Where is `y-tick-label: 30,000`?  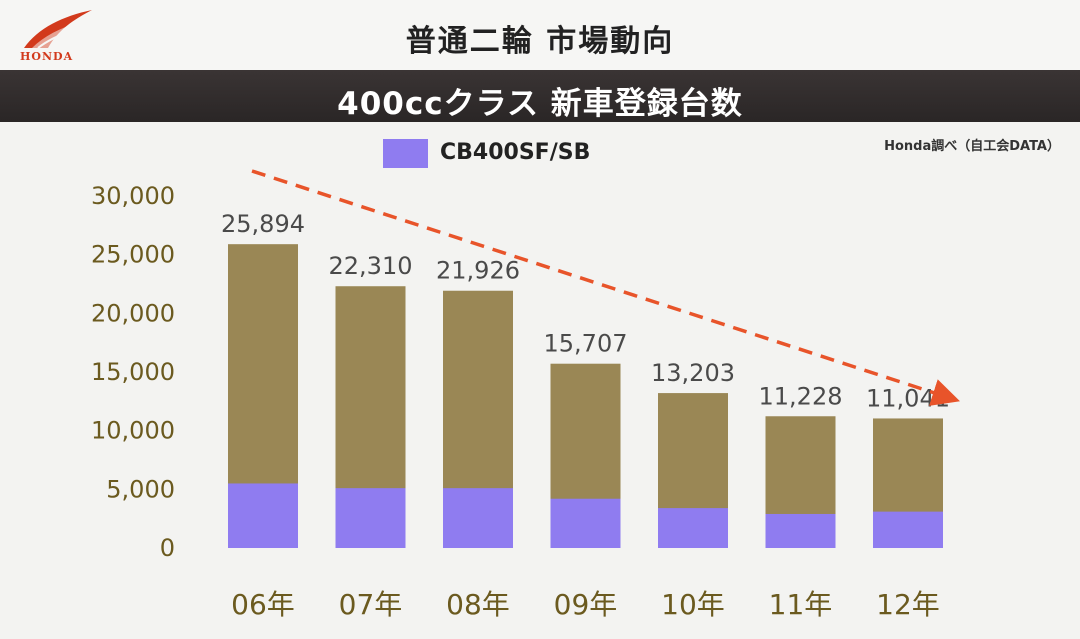
y-tick-label: 30,000 is located at coordinates (133, 196).